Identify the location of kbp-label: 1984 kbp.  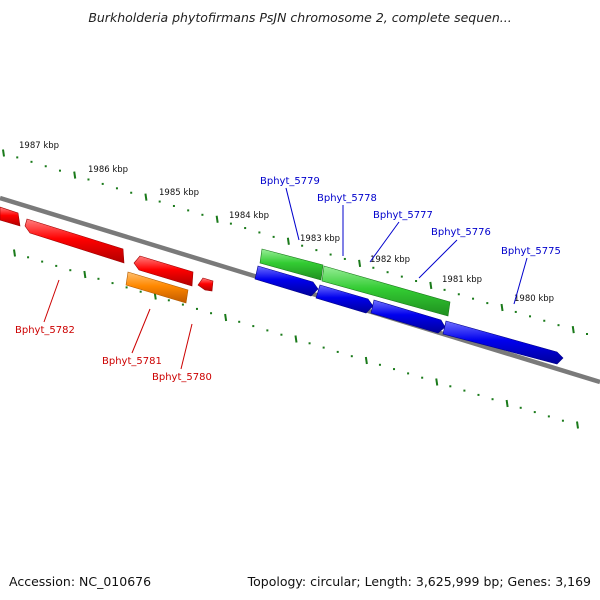
(249, 216).